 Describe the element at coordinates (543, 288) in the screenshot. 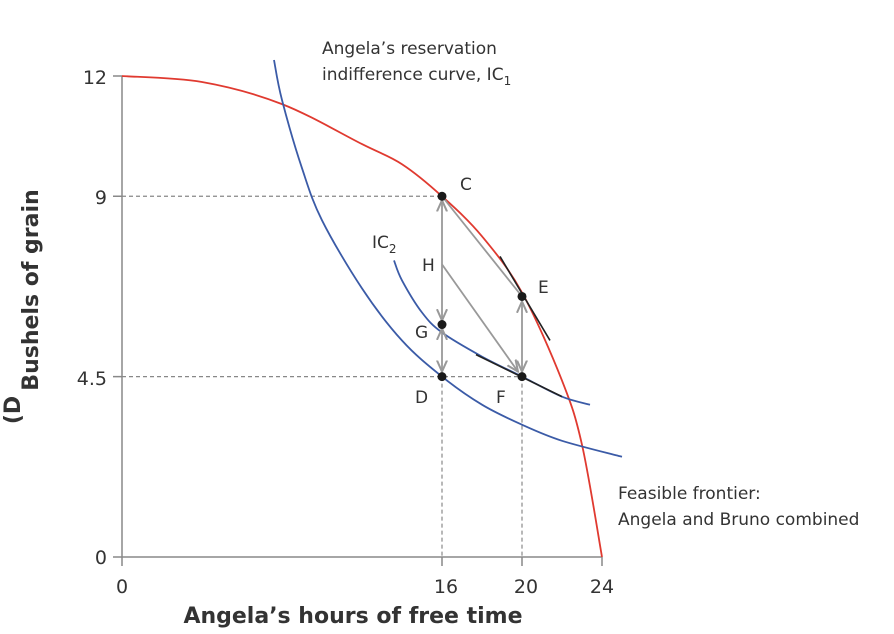

I see `point-label-E: E` at that location.